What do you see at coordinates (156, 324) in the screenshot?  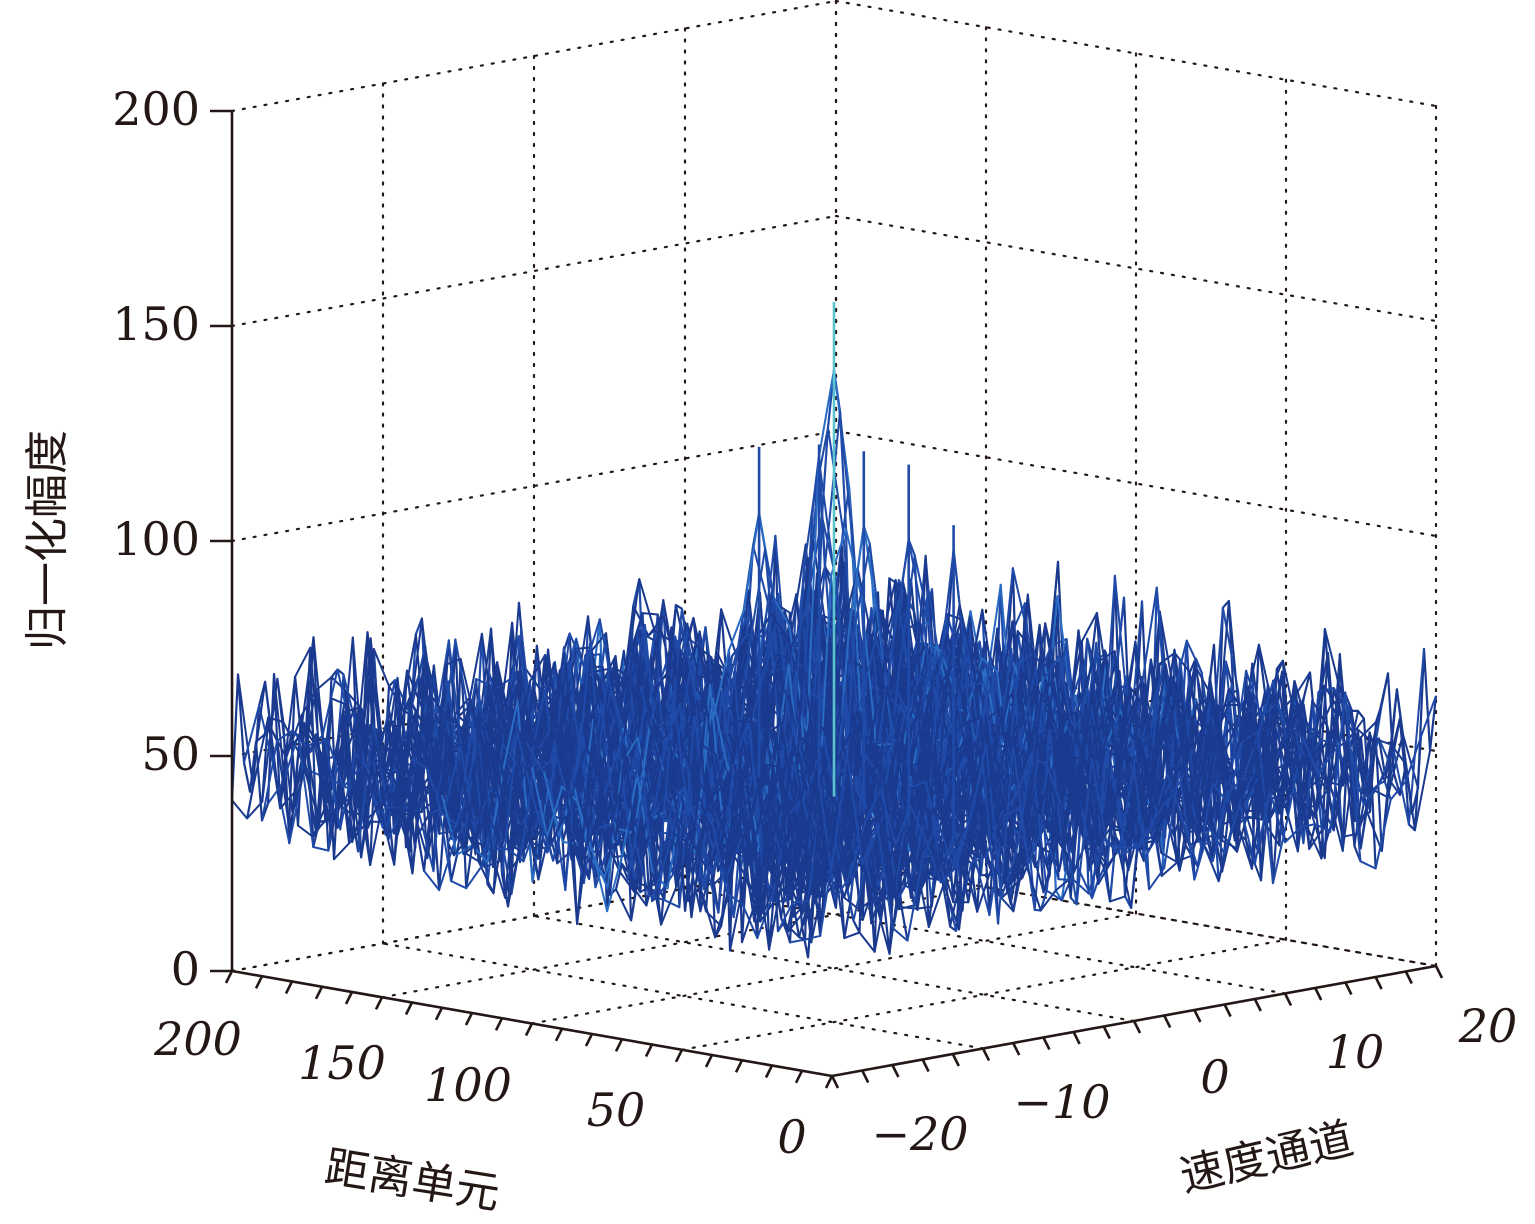 I see `z-tick-label: 150` at bounding box center [156, 324].